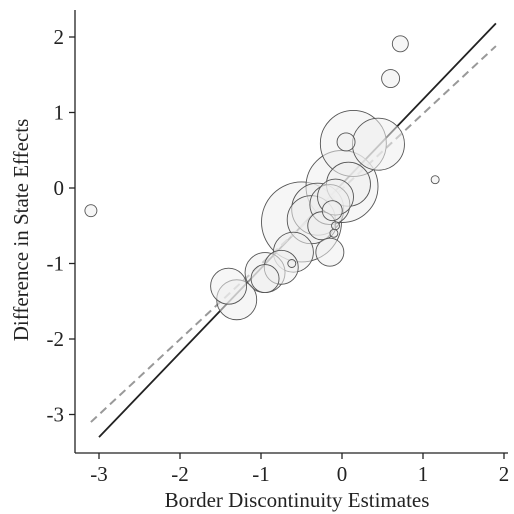 Image resolution: width=514 pixels, height=514 pixels. What do you see at coordinates (423, 474) in the screenshot?
I see `x-tick-label: 1` at bounding box center [423, 474].